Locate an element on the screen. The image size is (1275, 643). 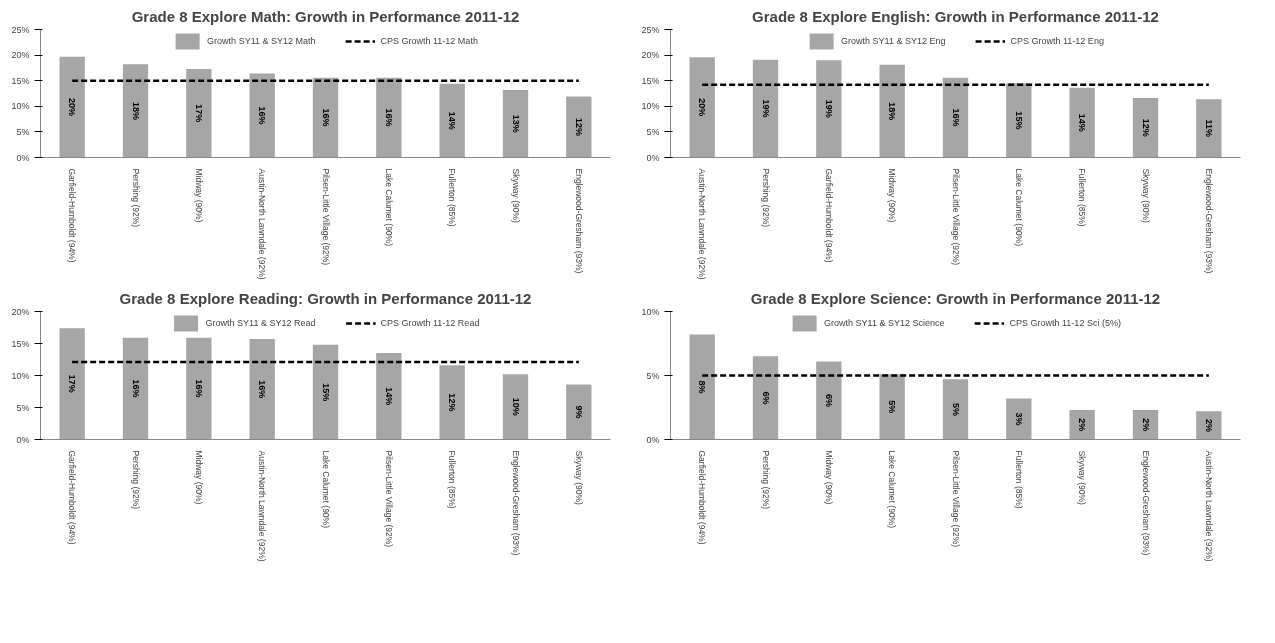
legend-label: CPS Growth 11-12 Sci (5%) is located at coordinates (1065, 323).